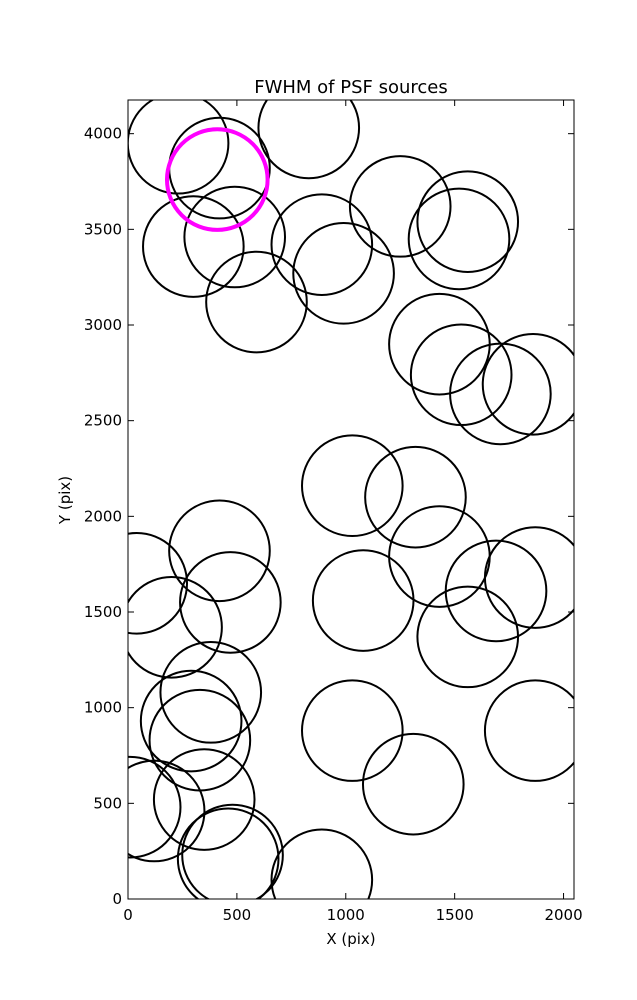  Describe the element at coordinates (103, 708) in the screenshot. I see `y-tick-label: 1000` at that location.